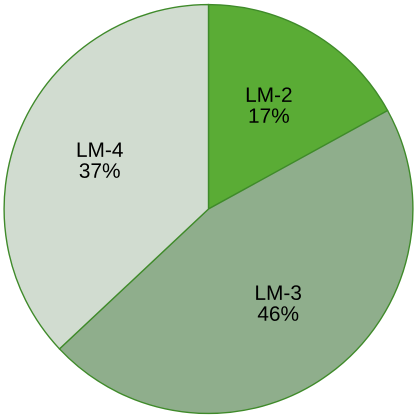 This screenshot has height=418, width=417. Describe the element at coordinates (100, 149) in the screenshot. I see `slice-label: LM-4` at that location.